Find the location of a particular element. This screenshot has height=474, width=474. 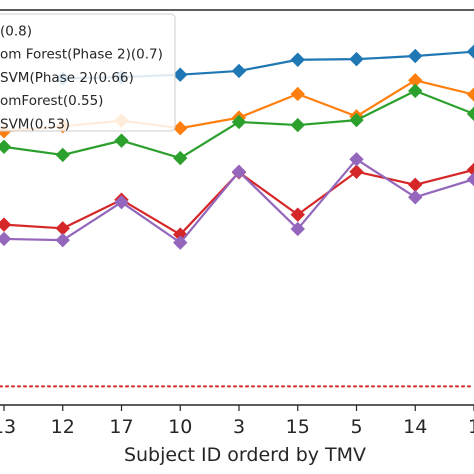

x-axis-label: Subject ID orderd by TMV is located at coordinates (245, 455).